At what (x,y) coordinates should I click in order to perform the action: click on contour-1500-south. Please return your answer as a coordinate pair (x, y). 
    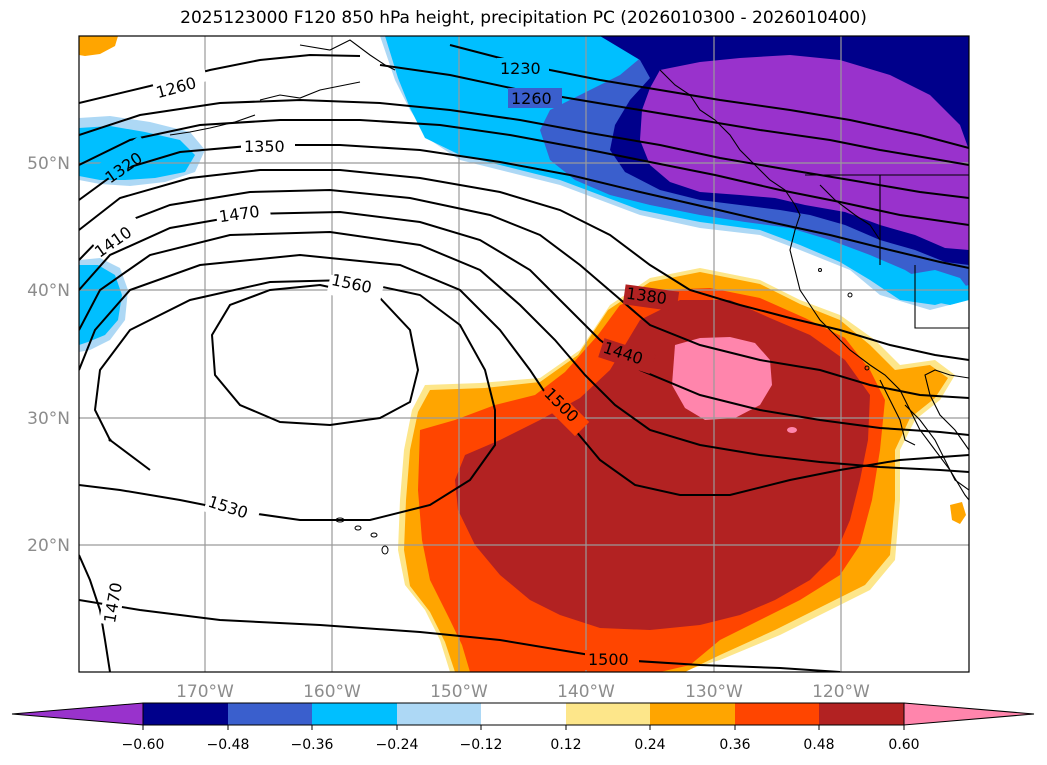
    Looking at the image, I should click on (460, 635).